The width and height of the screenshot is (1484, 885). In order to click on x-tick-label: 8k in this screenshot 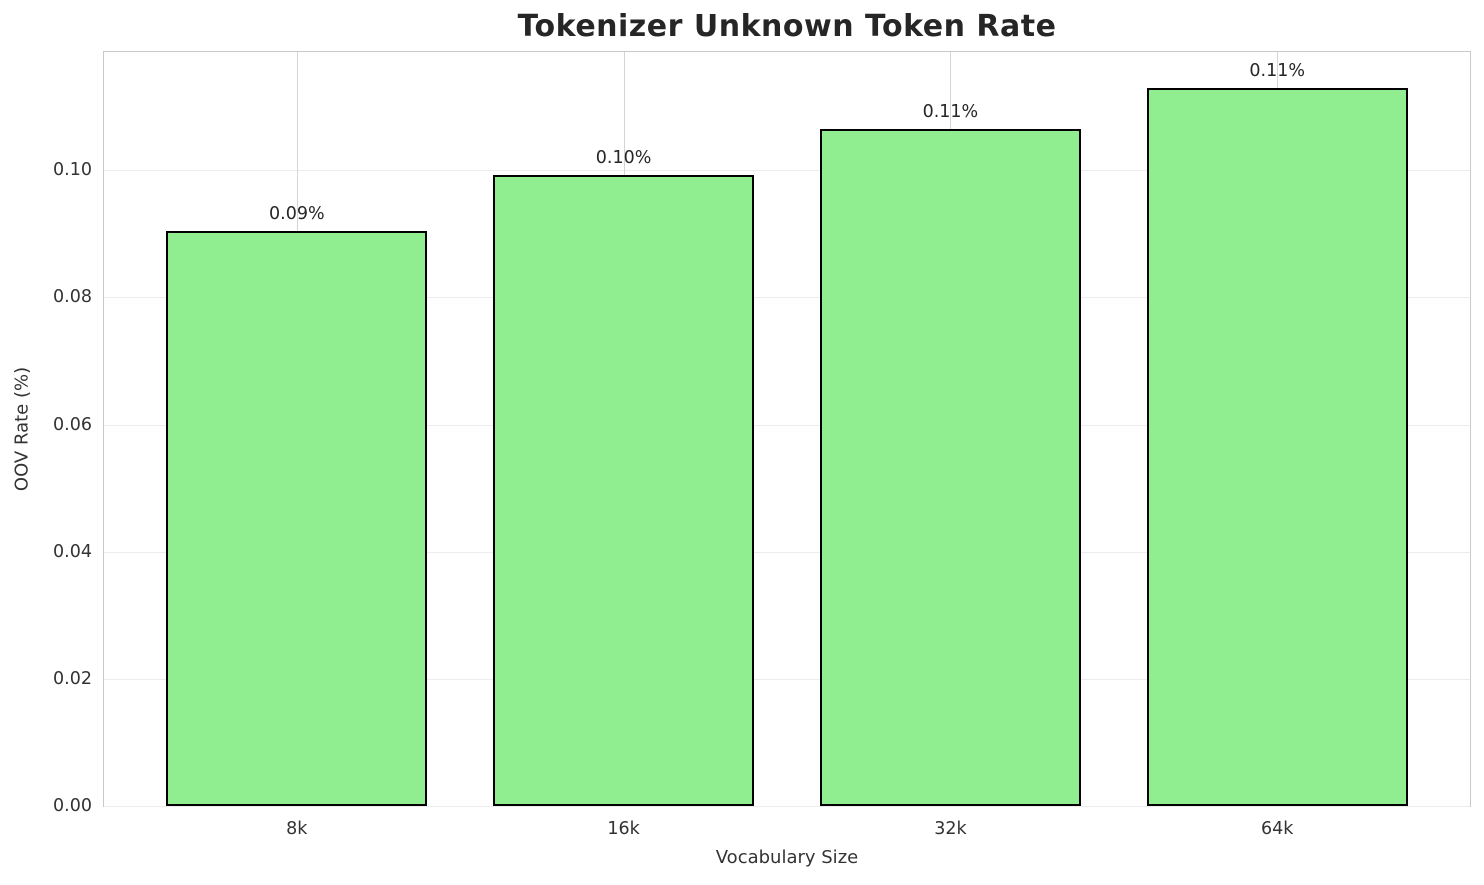, I will do `click(297, 829)`.